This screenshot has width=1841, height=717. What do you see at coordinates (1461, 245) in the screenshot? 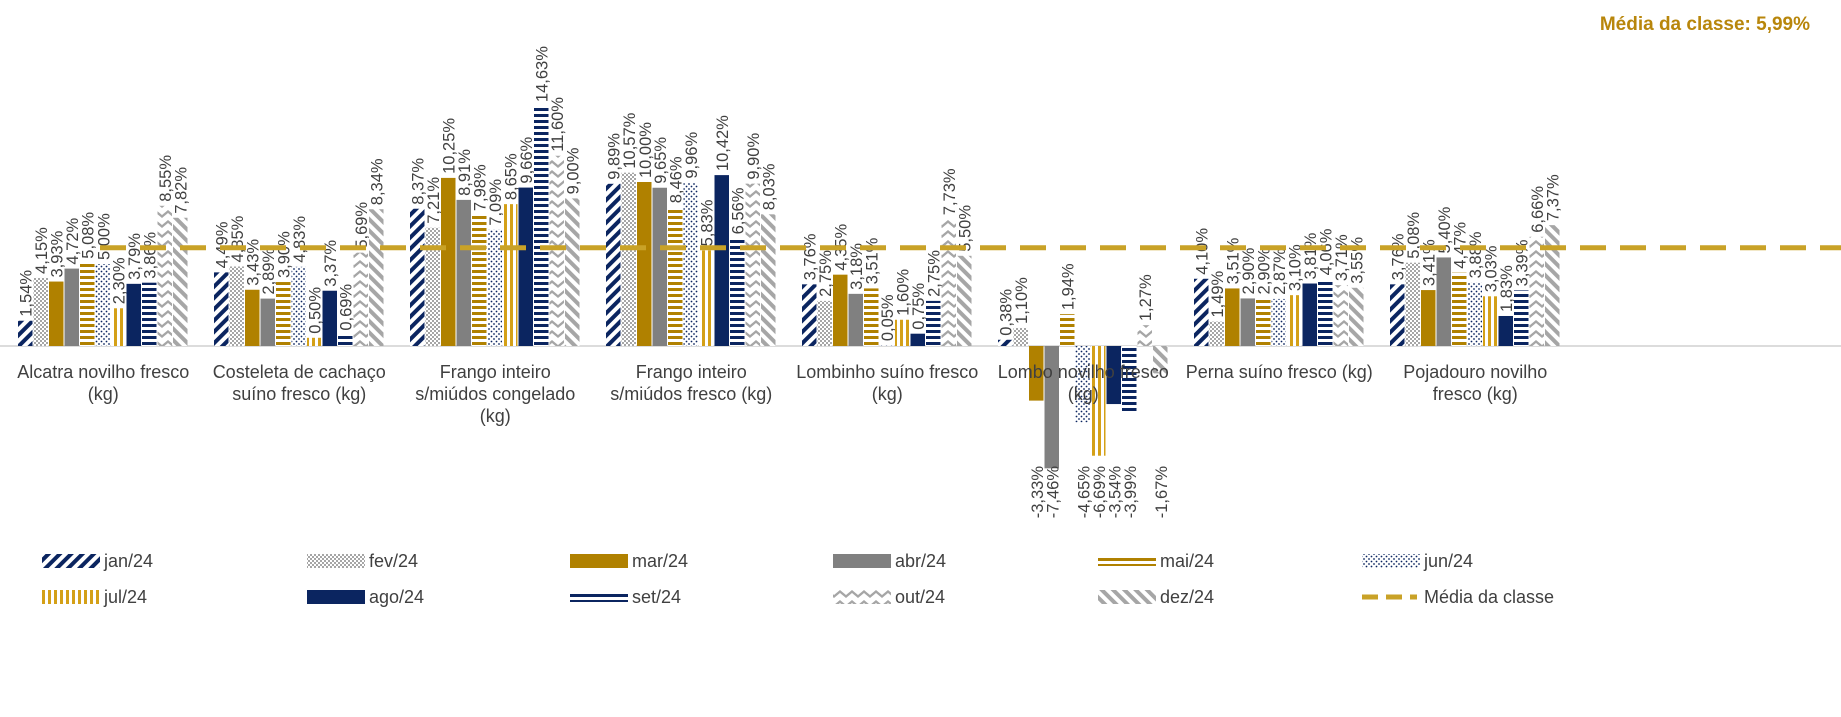
I see `data-label-mai-24-cat-7: 4,47%` at bounding box center [1461, 245].